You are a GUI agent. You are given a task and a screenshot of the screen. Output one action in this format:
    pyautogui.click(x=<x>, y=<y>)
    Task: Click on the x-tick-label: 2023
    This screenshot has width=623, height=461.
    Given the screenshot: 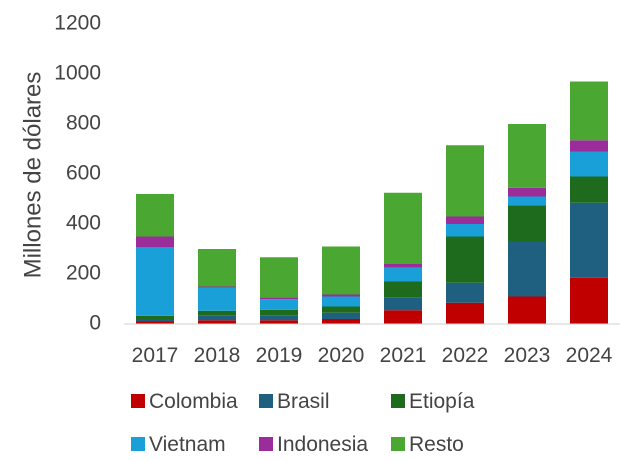 What is the action you would take?
    pyautogui.click(x=527, y=355)
    